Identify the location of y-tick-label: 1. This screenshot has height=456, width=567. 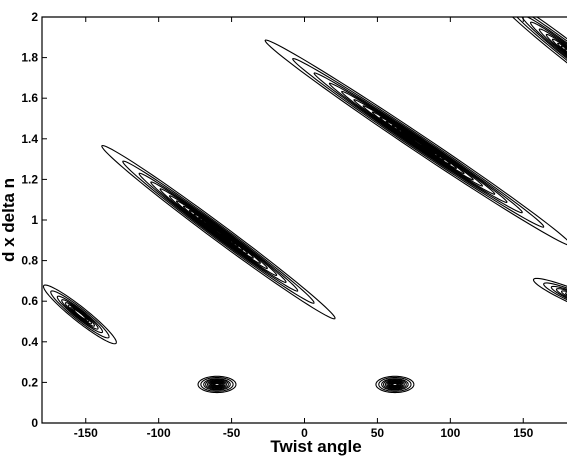
(34, 220).